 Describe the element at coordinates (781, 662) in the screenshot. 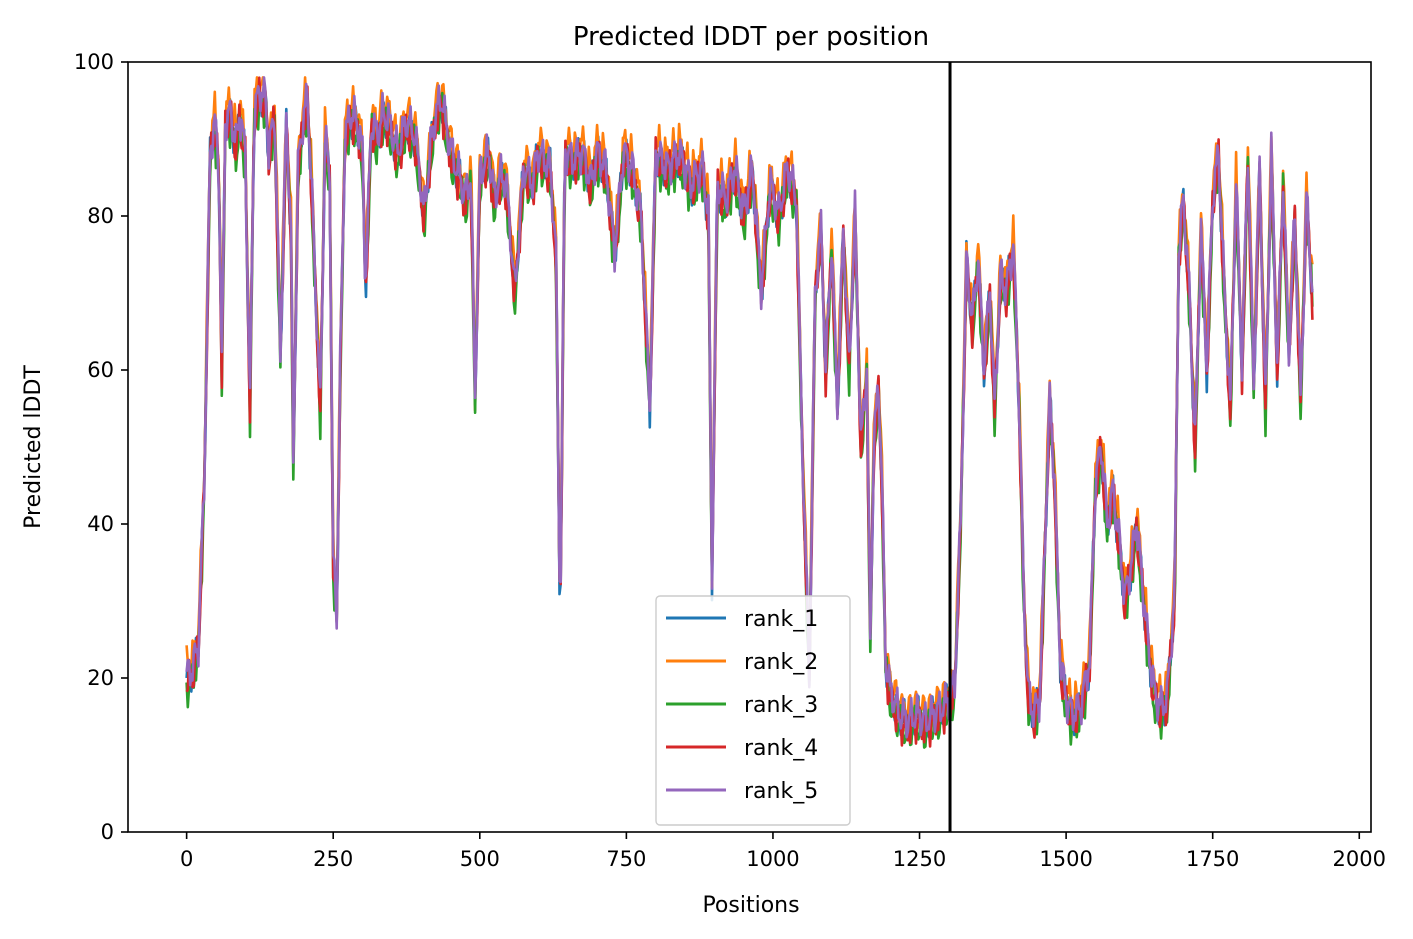

I see `legend-label-rank_2: rank_2` at that location.